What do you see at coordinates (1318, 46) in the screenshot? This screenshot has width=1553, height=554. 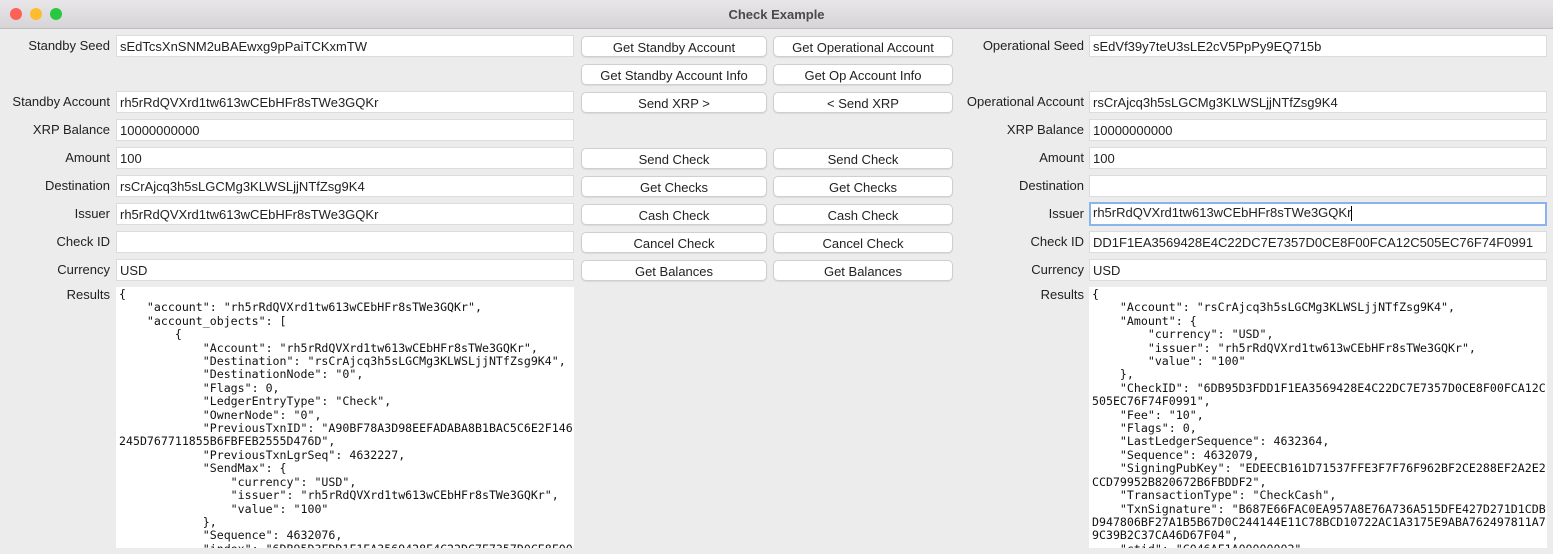 I see `operational-seed-input: sEdVf39y7teU3sLE2cV5PpPy9EQ715b` at bounding box center [1318, 46].